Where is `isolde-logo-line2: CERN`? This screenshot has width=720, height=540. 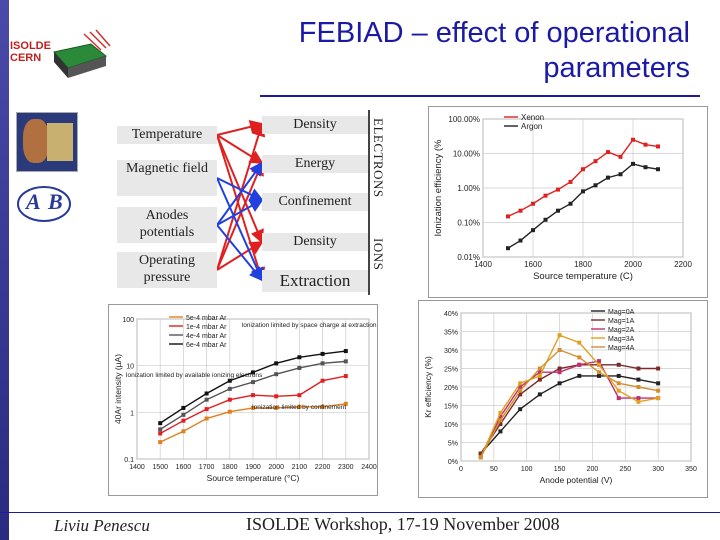 isolde-logo-line2: CERN is located at coordinates (26, 58).